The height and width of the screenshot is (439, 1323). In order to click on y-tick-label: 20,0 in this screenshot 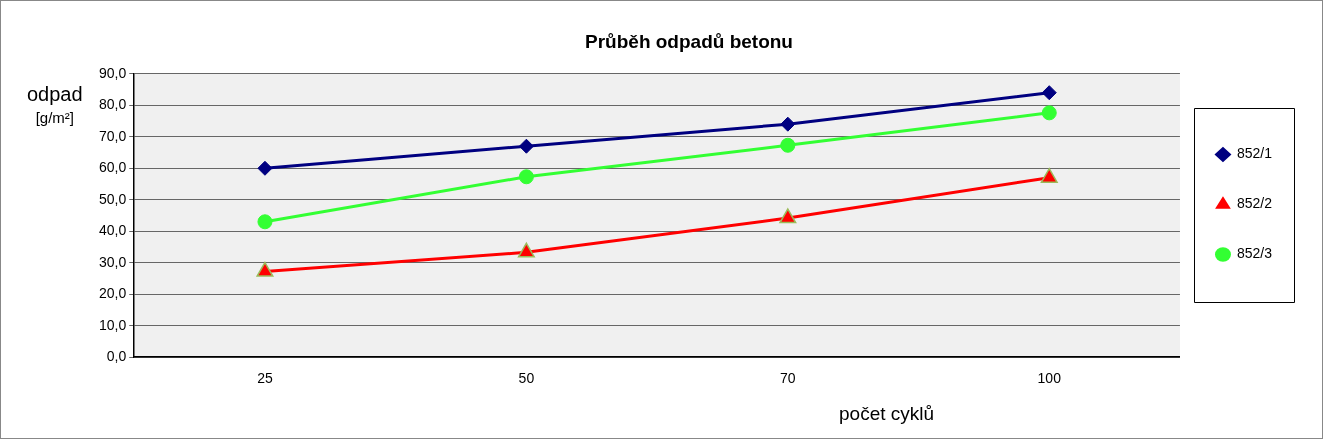, I will do `click(113, 293)`.